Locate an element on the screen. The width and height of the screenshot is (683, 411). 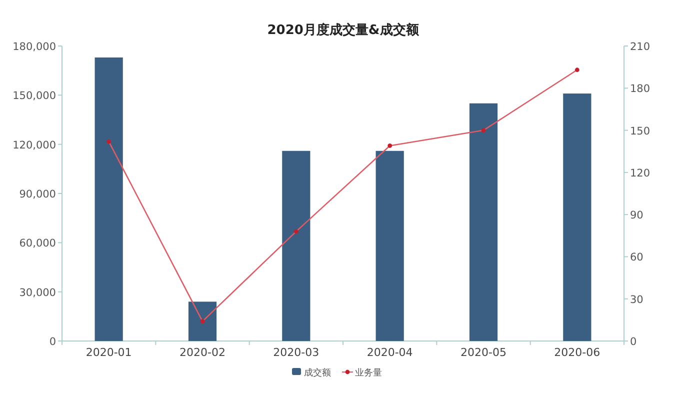
x-tick-label: 2020-04 is located at coordinates (389, 352).